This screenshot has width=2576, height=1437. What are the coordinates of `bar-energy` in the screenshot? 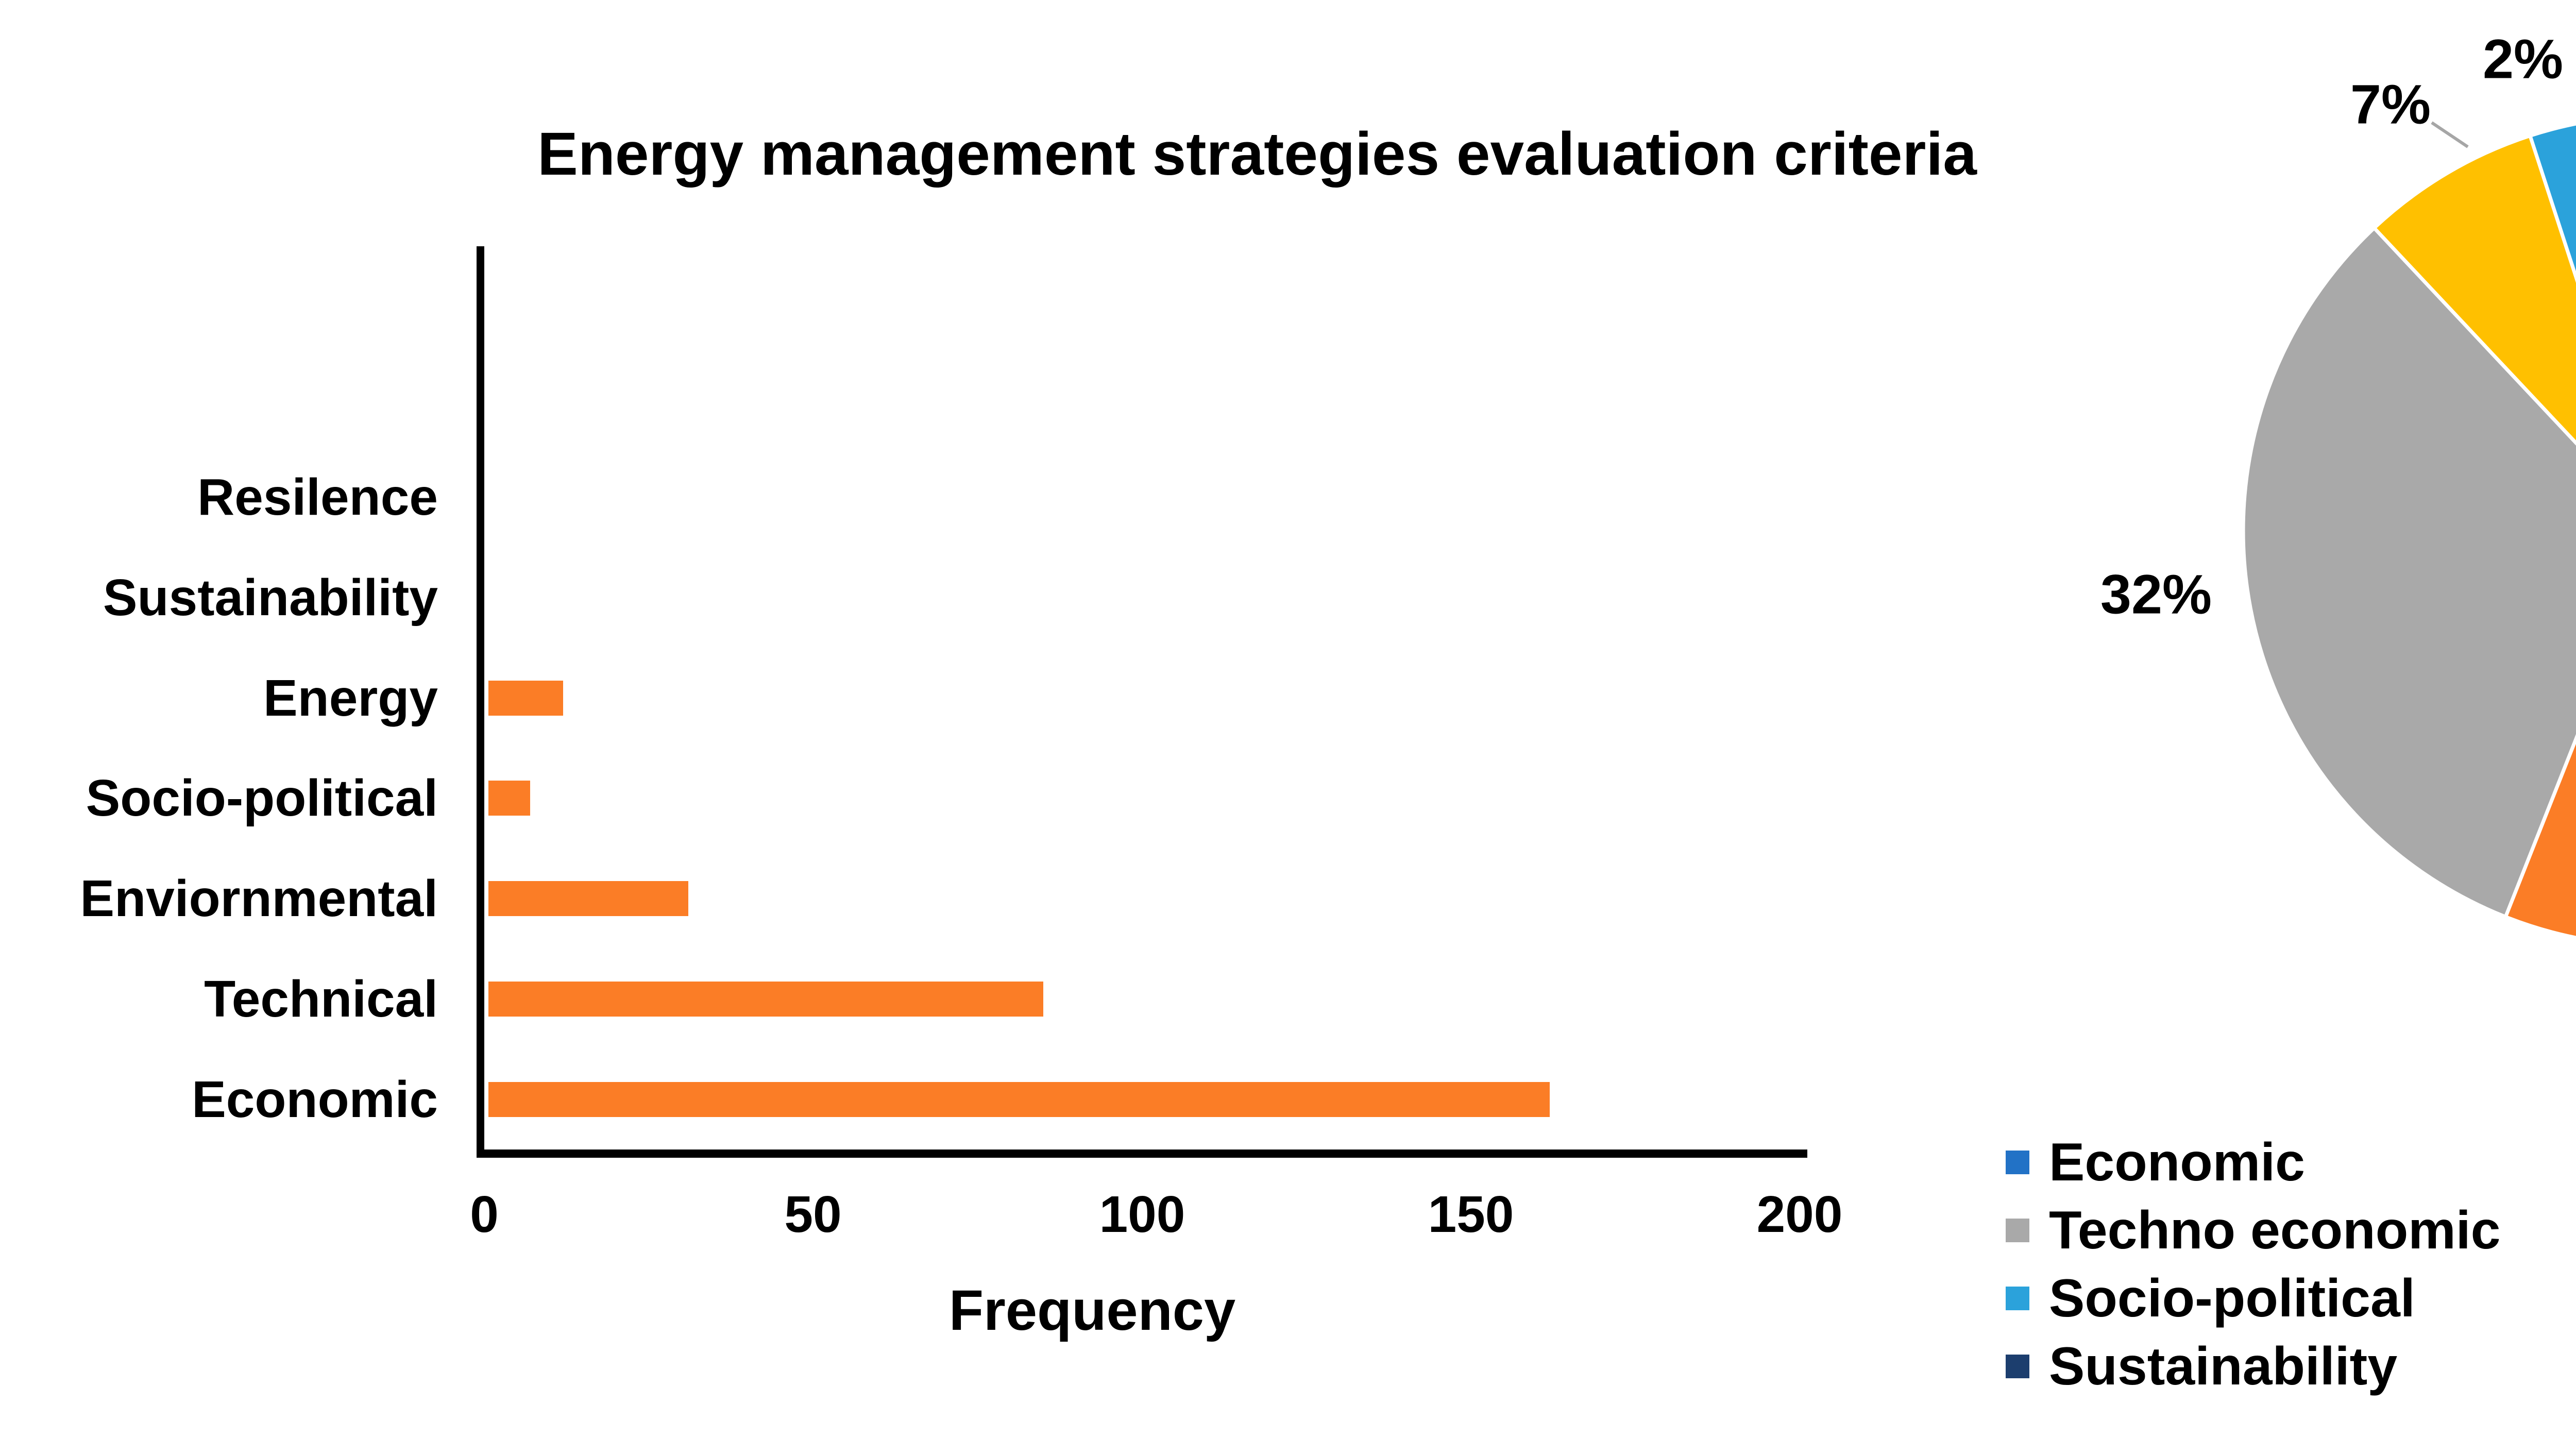 It's located at (525, 698).